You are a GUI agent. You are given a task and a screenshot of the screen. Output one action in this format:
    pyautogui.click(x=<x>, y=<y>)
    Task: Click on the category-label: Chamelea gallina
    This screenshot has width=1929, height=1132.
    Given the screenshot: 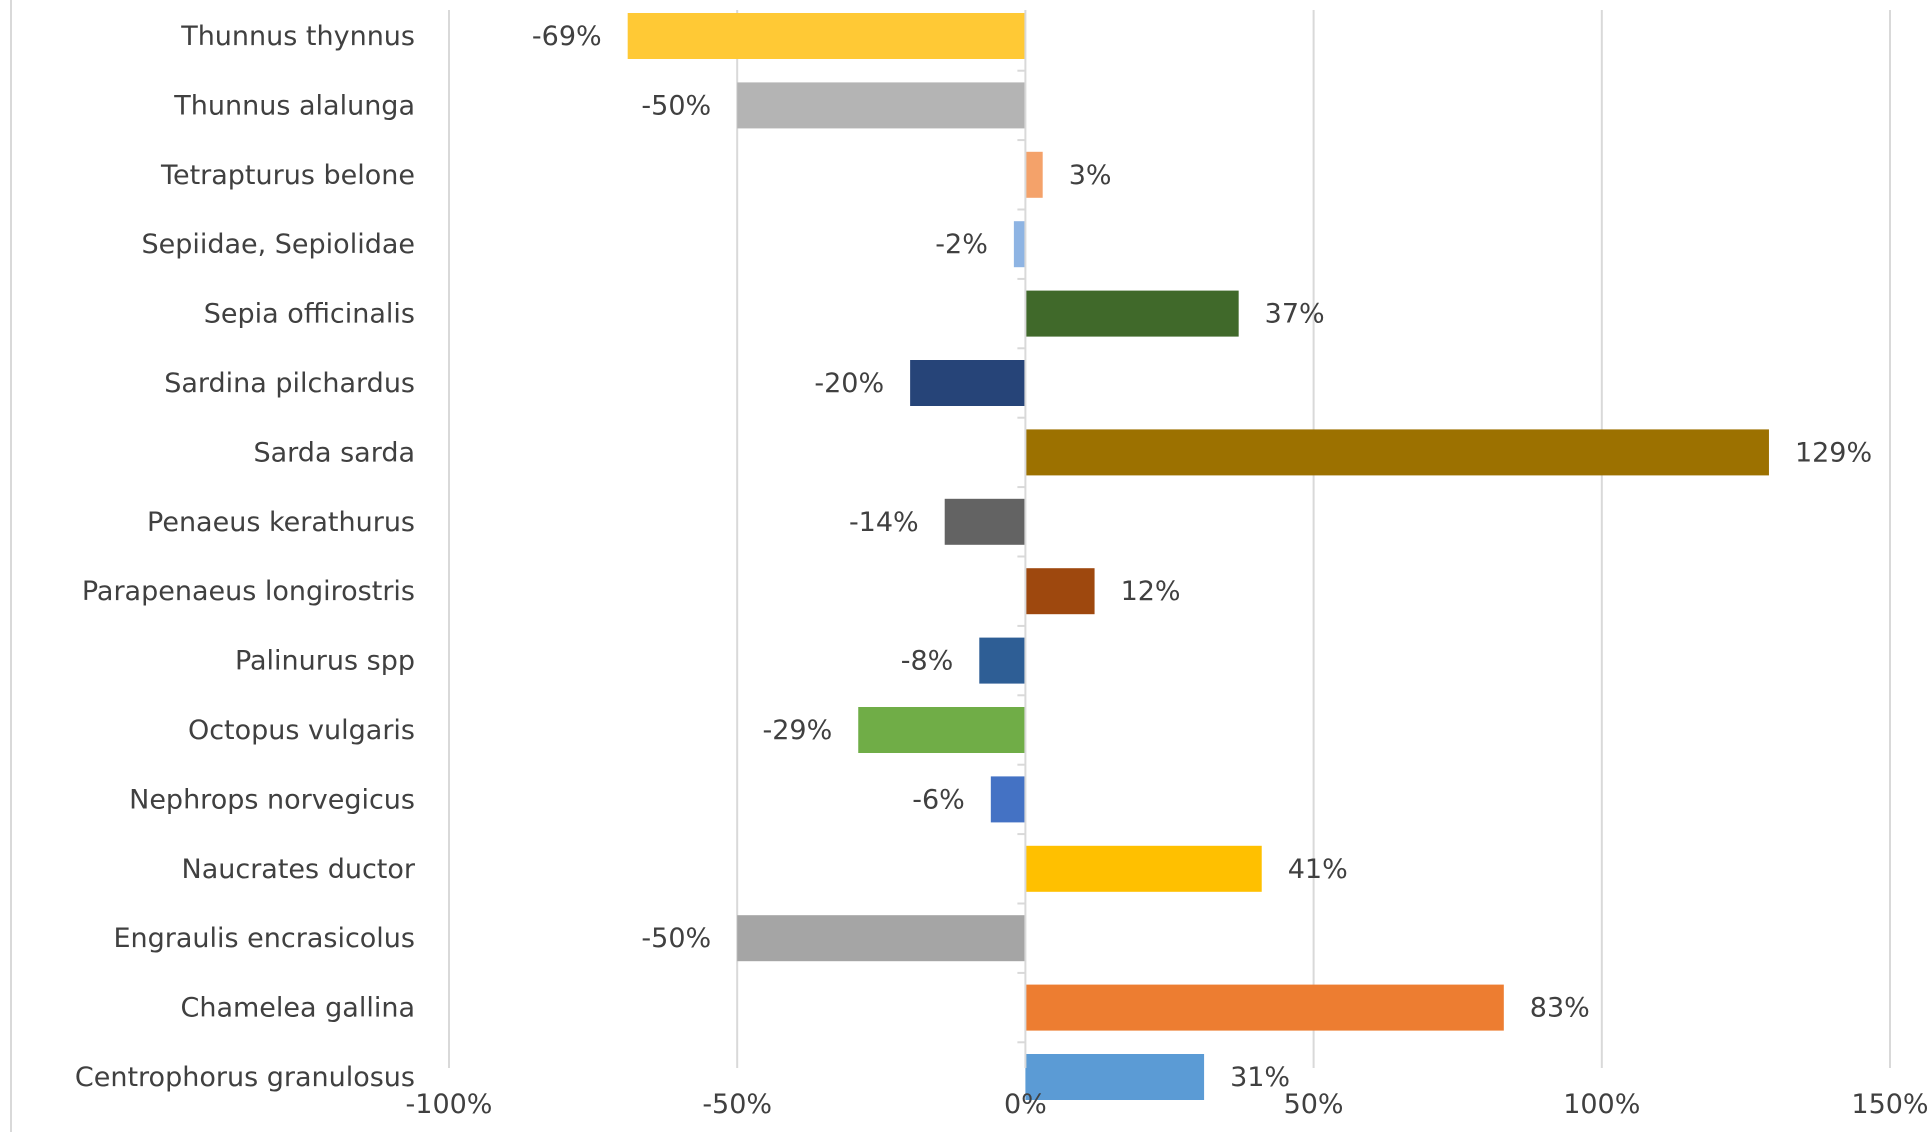 What is the action you would take?
    pyautogui.click(x=297, y=1008)
    